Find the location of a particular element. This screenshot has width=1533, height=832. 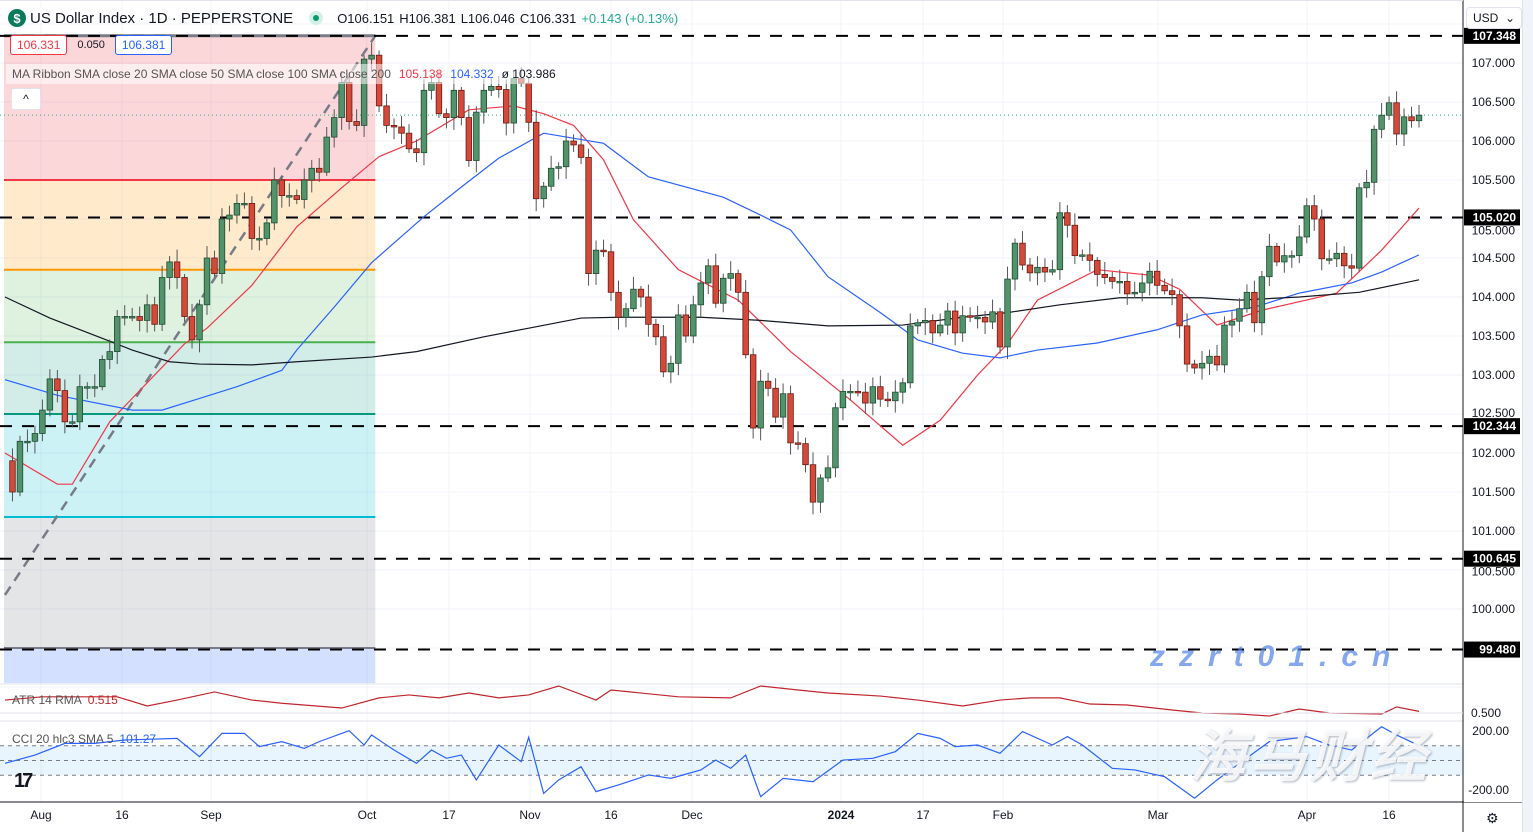

atr-value: 0.515 is located at coordinates (102, 700).